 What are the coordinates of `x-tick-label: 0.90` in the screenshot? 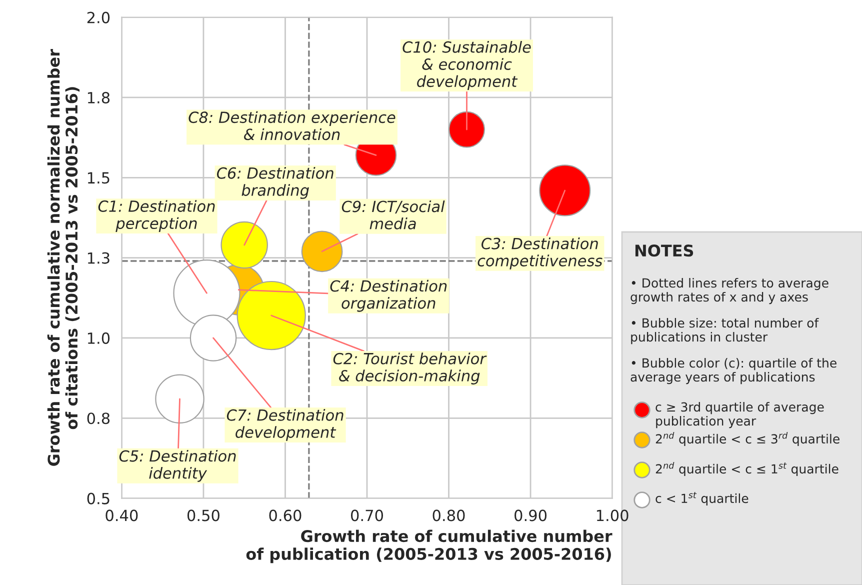 It's located at (530, 516).